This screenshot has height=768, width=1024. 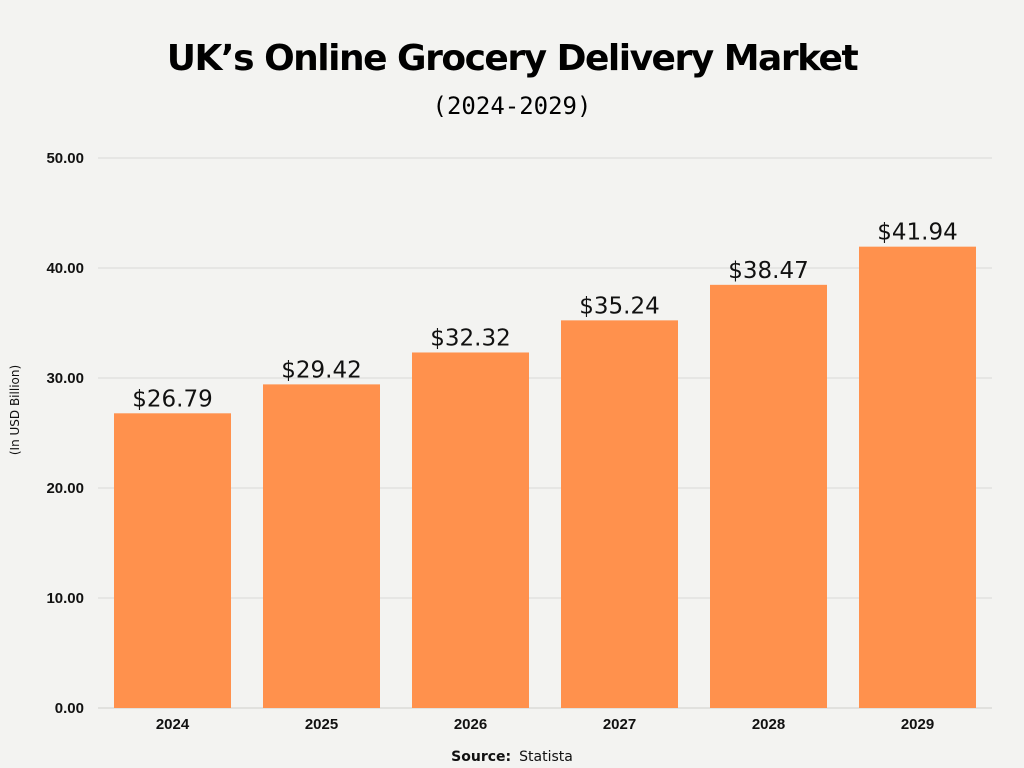 I want to click on y-tick-label: 0.00, so click(x=69, y=708).